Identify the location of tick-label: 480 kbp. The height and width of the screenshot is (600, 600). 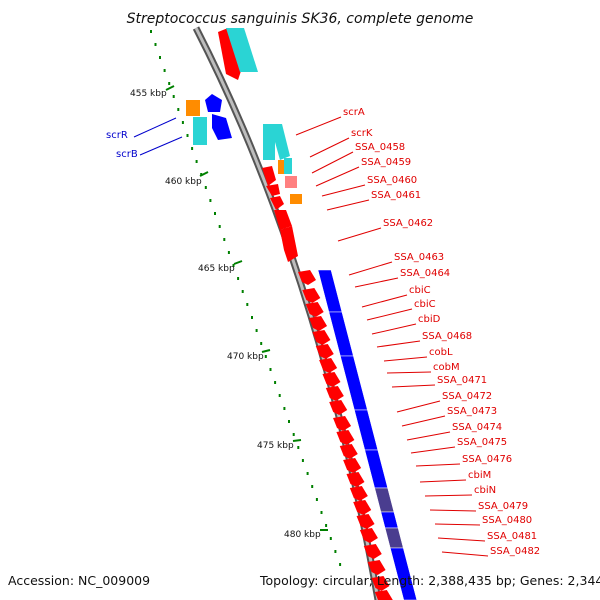
(302, 535).